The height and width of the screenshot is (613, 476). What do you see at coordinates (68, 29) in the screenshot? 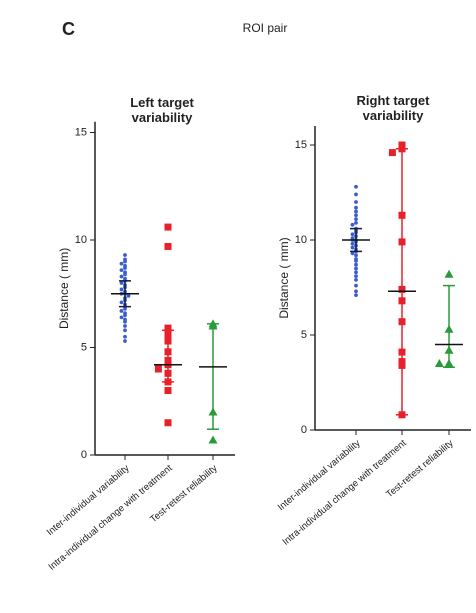
I see `panel-label: C` at bounding box center [68, 29].